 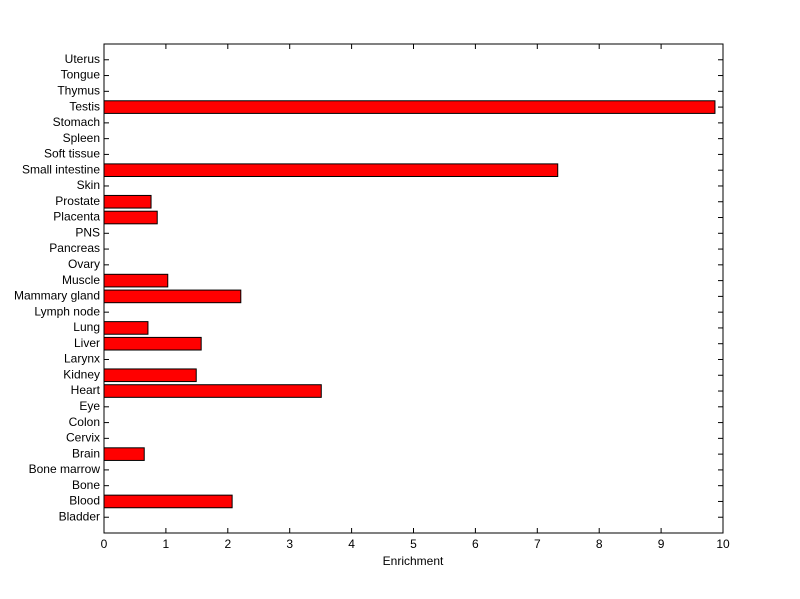 What do you see at coordinates (537, 544) in the screenshot?
I see `x-tick-label: 7` at bounding box center [537, 544].